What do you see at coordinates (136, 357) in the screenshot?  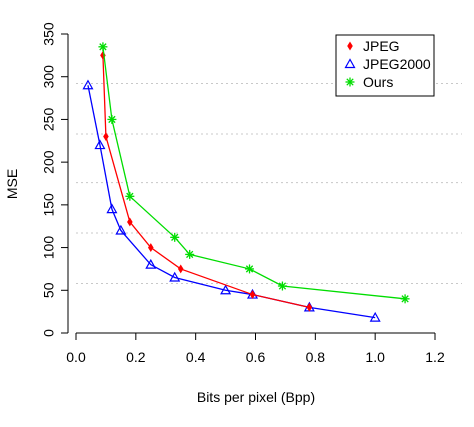 I see `x-tick-label: 0.2` at bounding box center [136, 357].